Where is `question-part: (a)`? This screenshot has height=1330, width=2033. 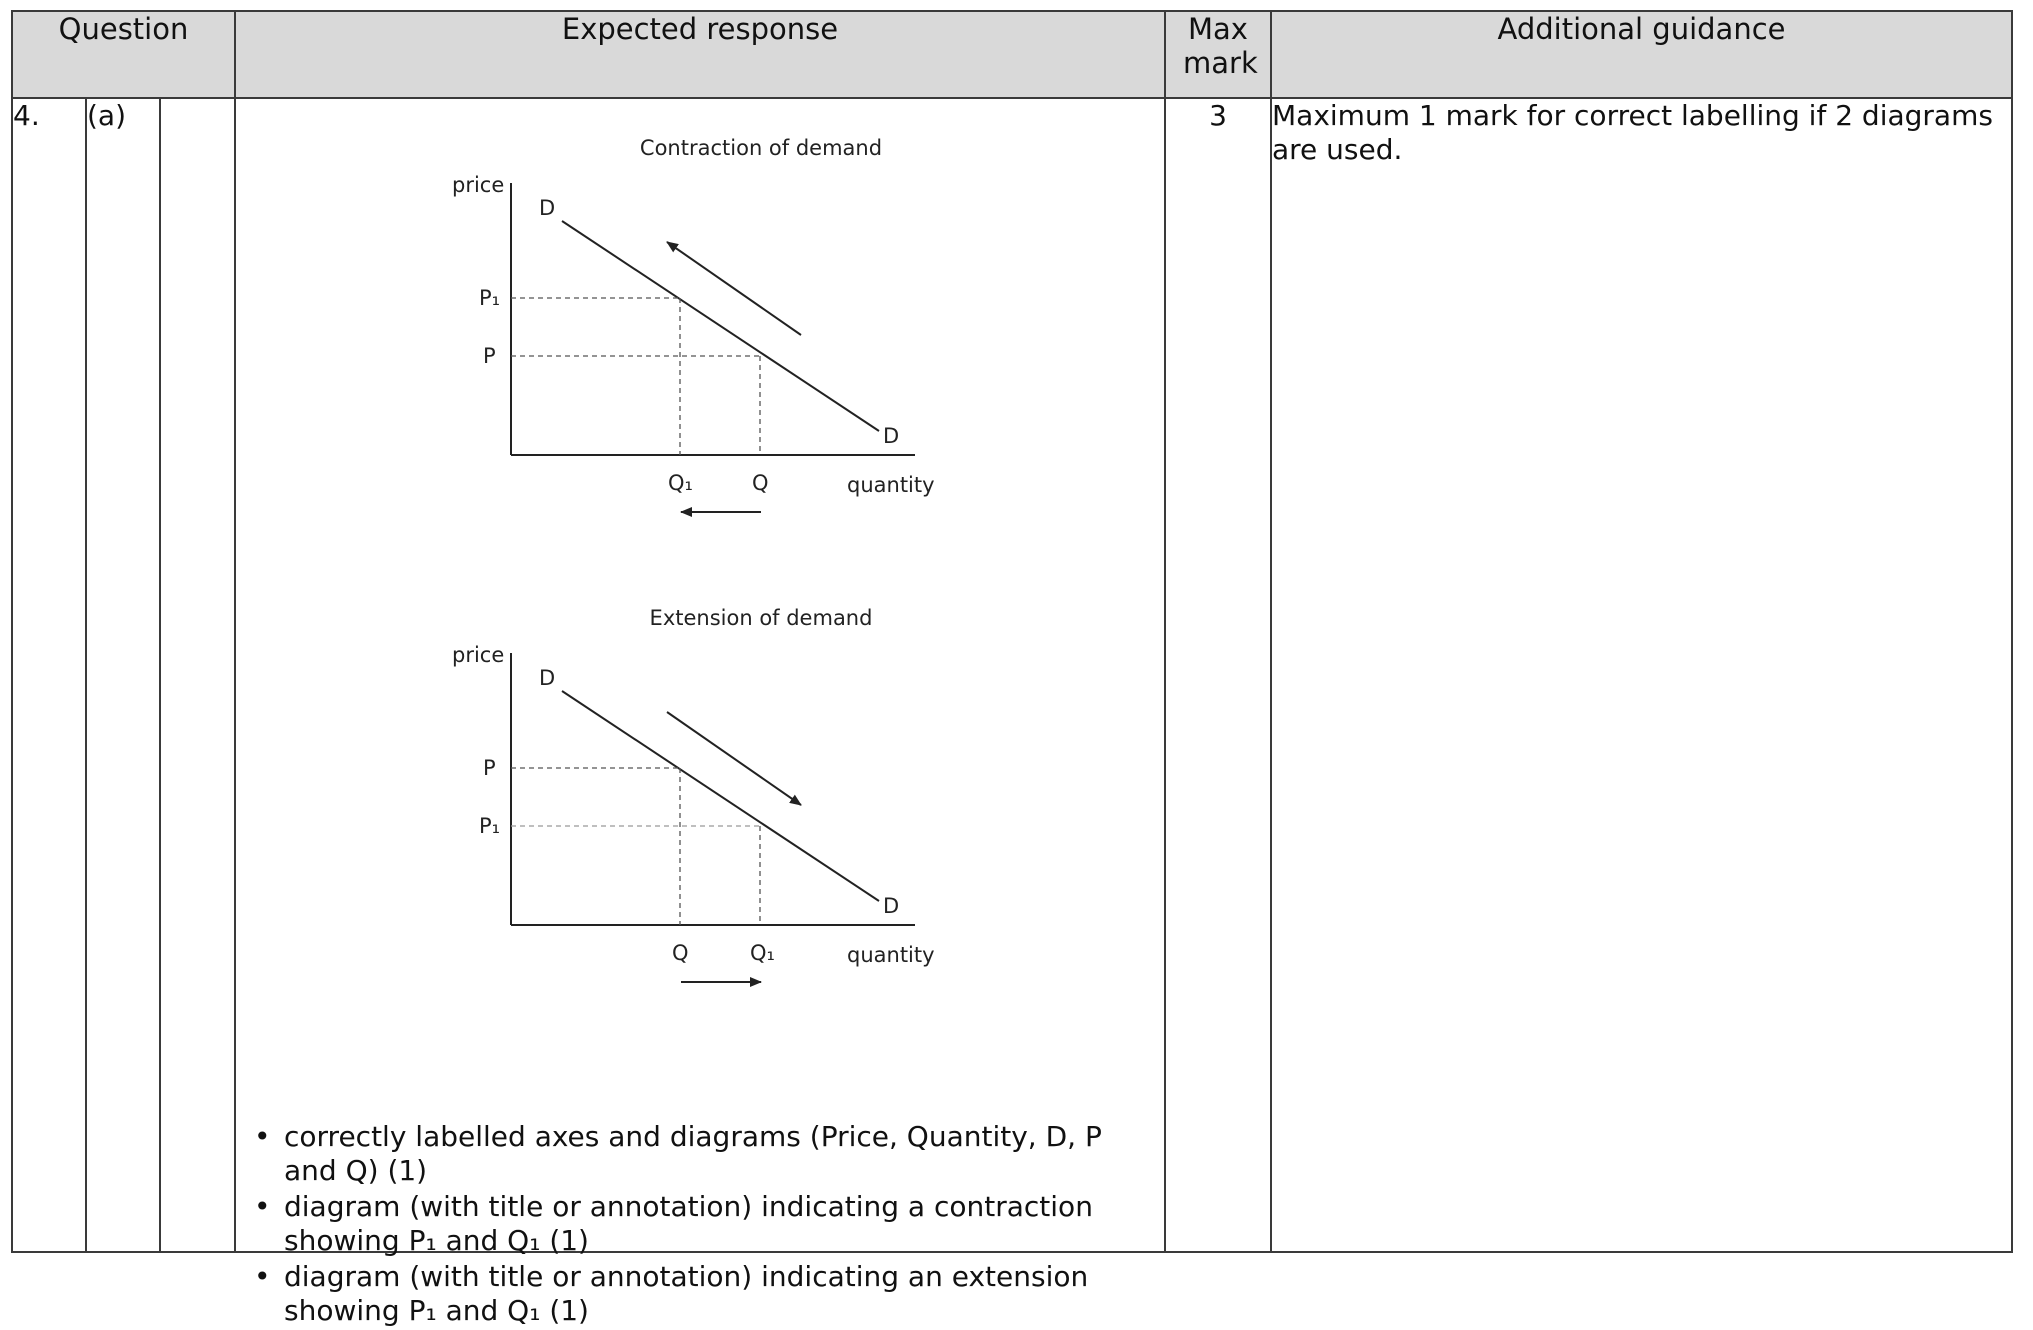
question-part: (a) is located at coordinates (123, 675).